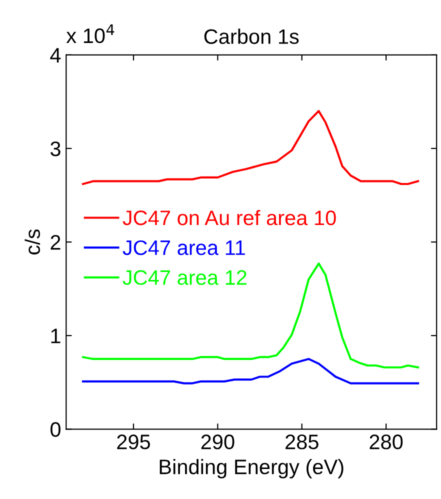 The width and height of the screenshot is (441, 499). What do you see at coordinates (252, 468) in the screenshot?
I see `x-axis-title: Binding Energy (eV)` at bounding box center [252, 468].